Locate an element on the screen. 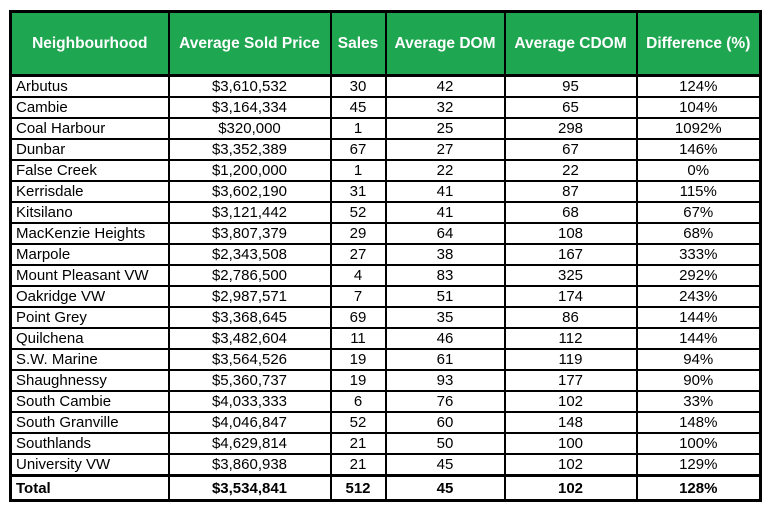 The width and height of the screenshot is (768, 516). table-row: University VW $3,860,938 21 45 102 129% is located at coordinates (385, 465).